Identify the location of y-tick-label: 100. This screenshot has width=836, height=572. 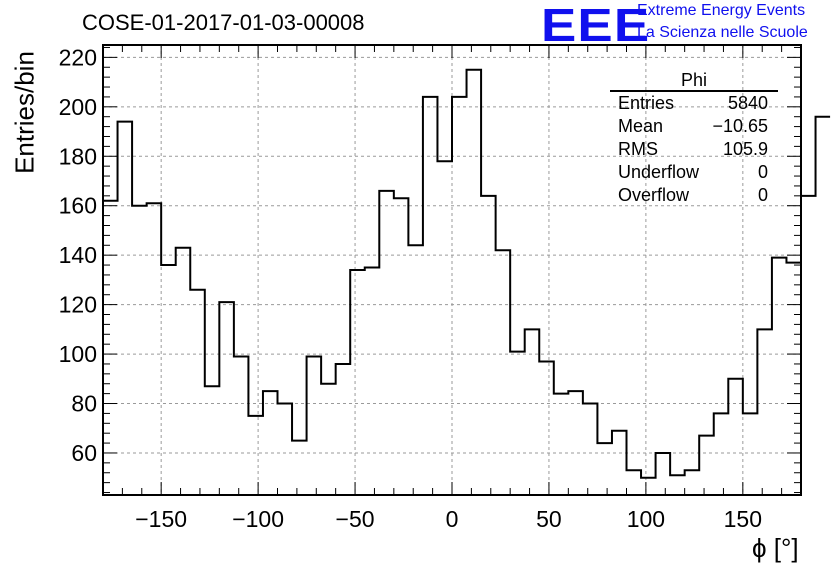
(78, 354).